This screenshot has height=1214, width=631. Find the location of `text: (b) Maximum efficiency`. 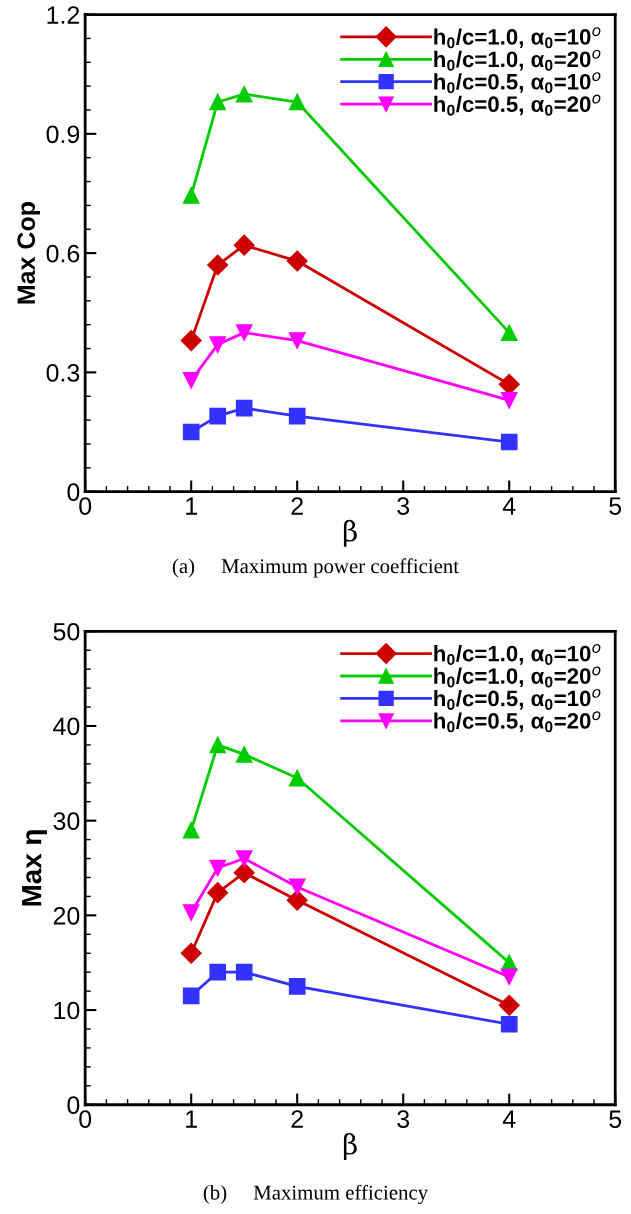

text: (b) Maximum efficiency is located at coordinates (316, 1194).